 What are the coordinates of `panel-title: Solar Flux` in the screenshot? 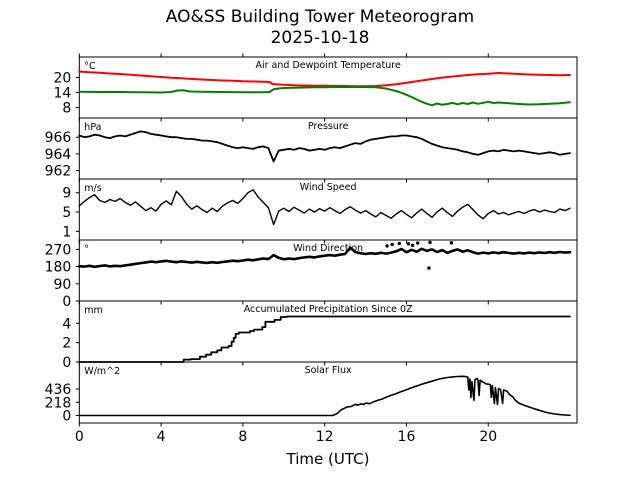 It's located at (328, 370).